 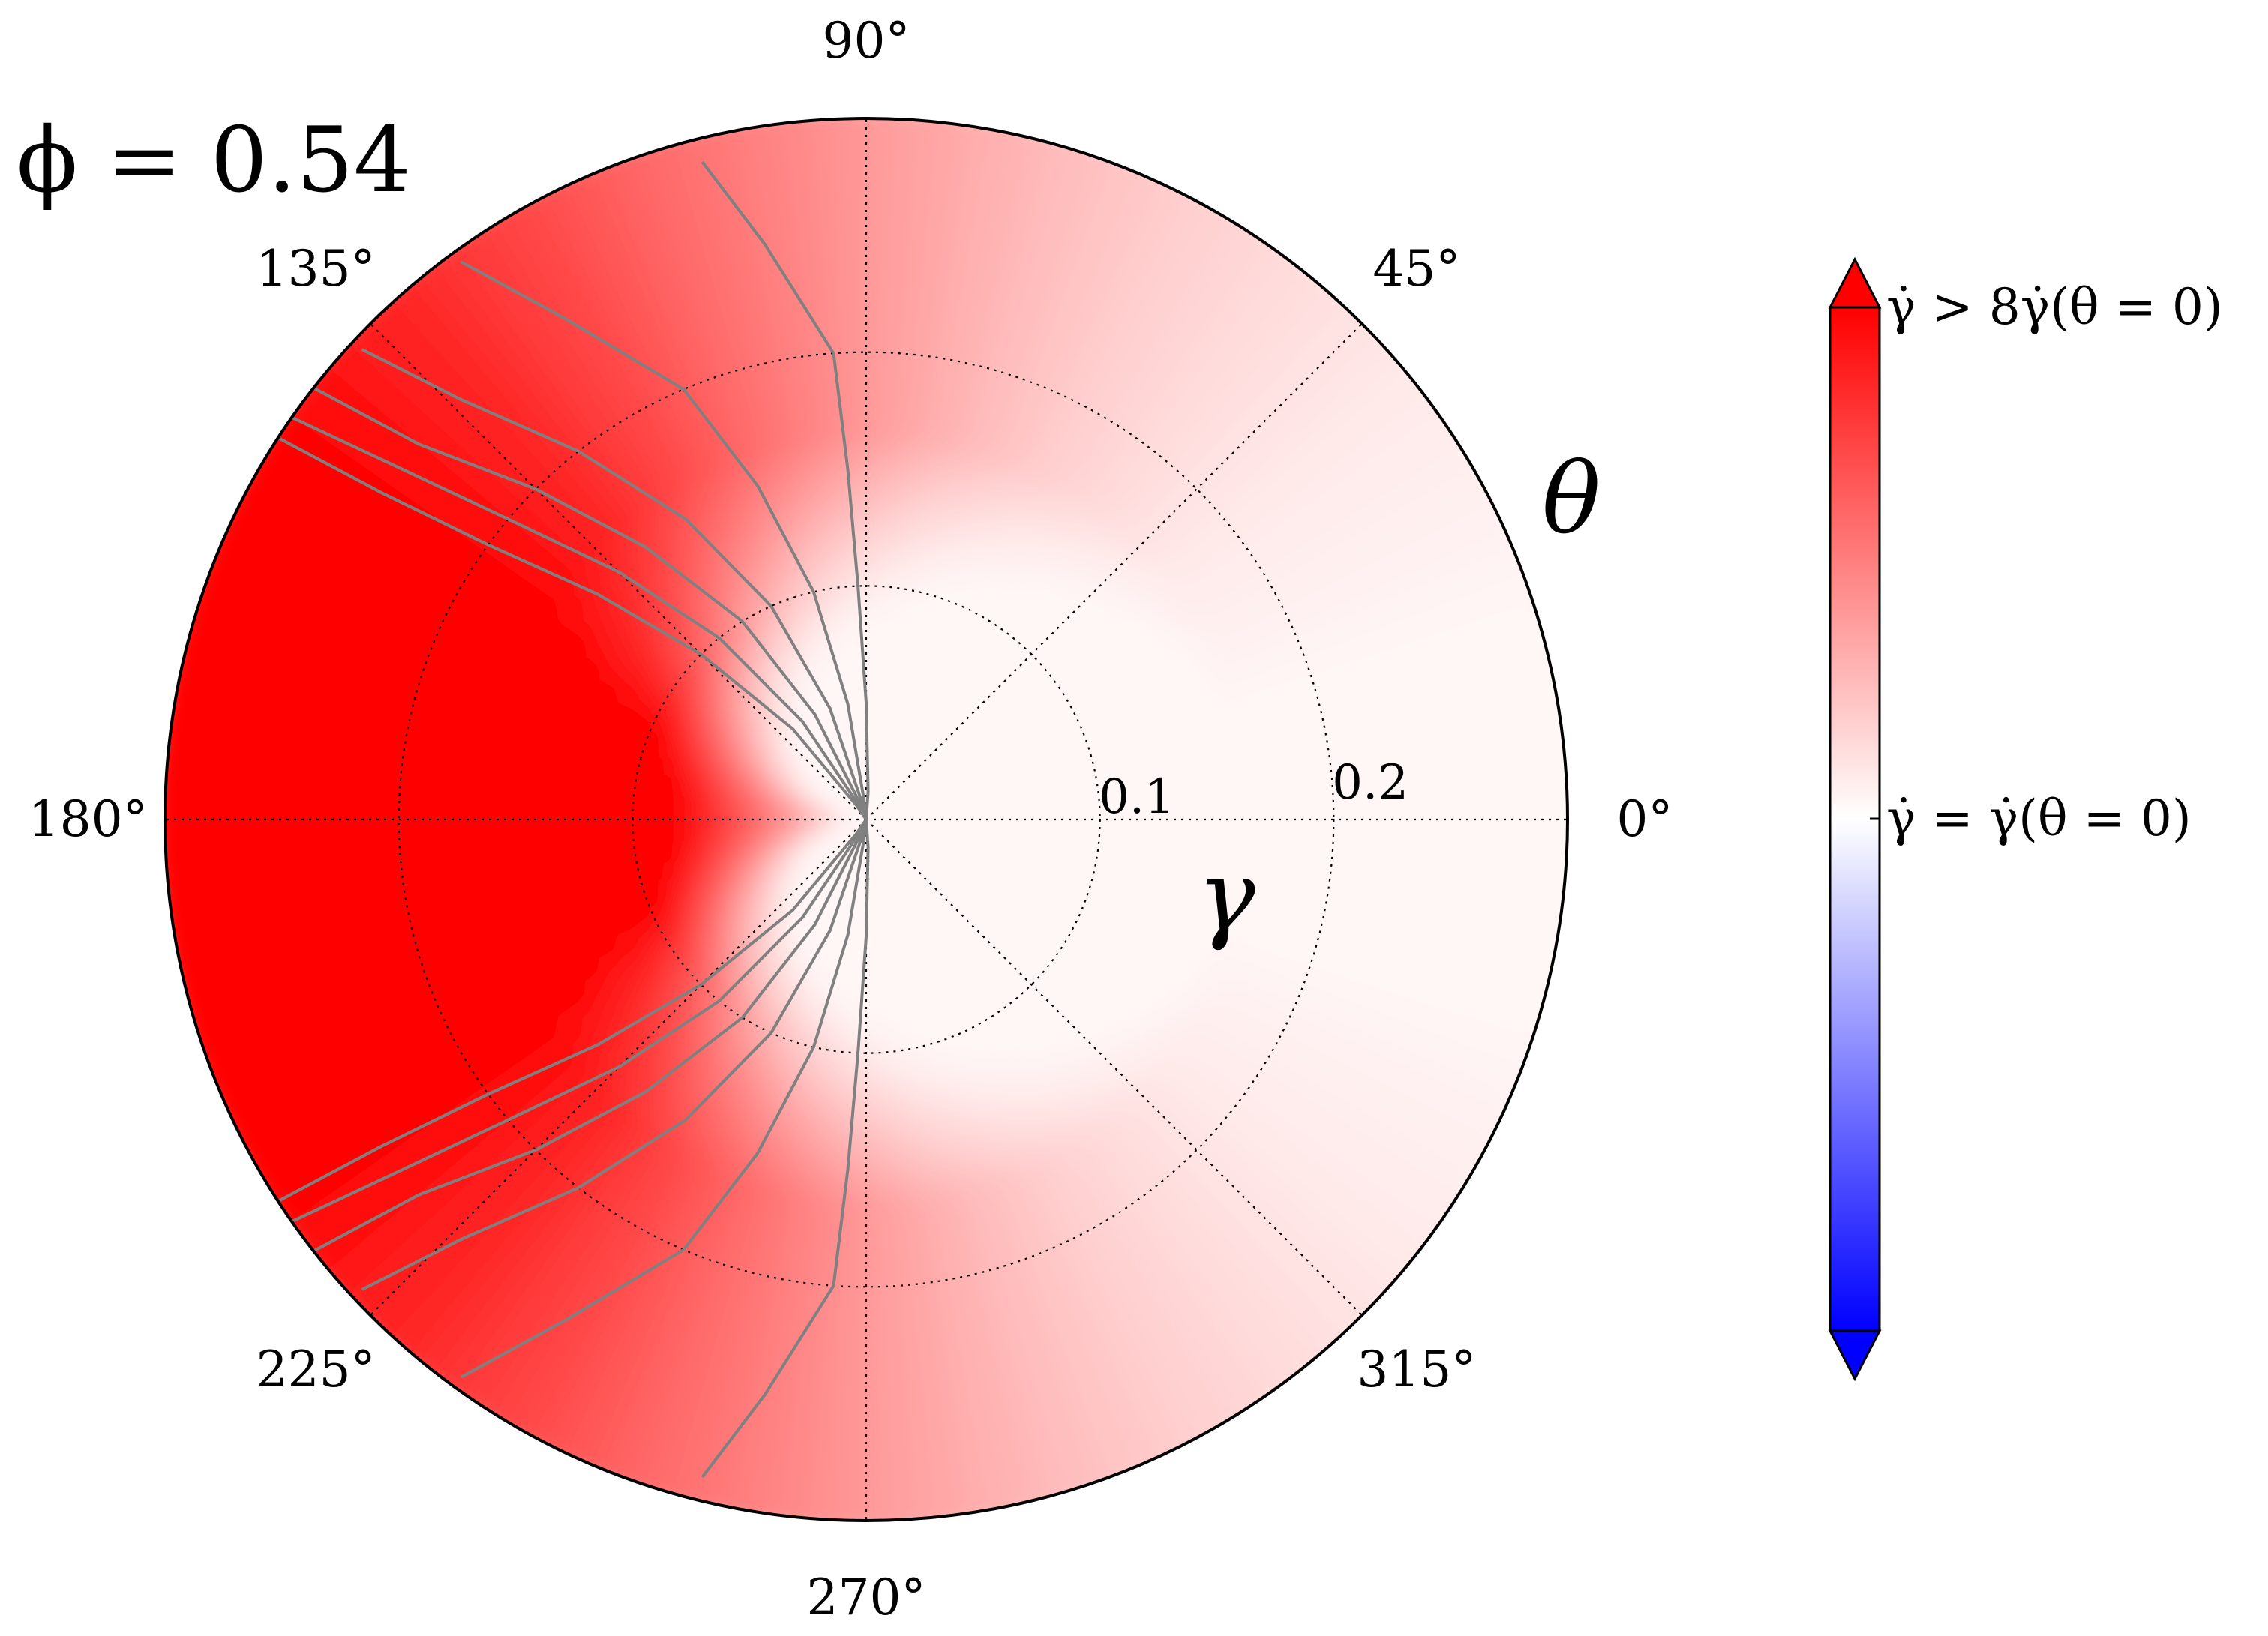 What do you see at coordinates (2054, 307) in the screenshot?
I see `colorbar-label-max: γ̇ > 8γ̇(θ = 0)` at bounding box center [2054, 307].